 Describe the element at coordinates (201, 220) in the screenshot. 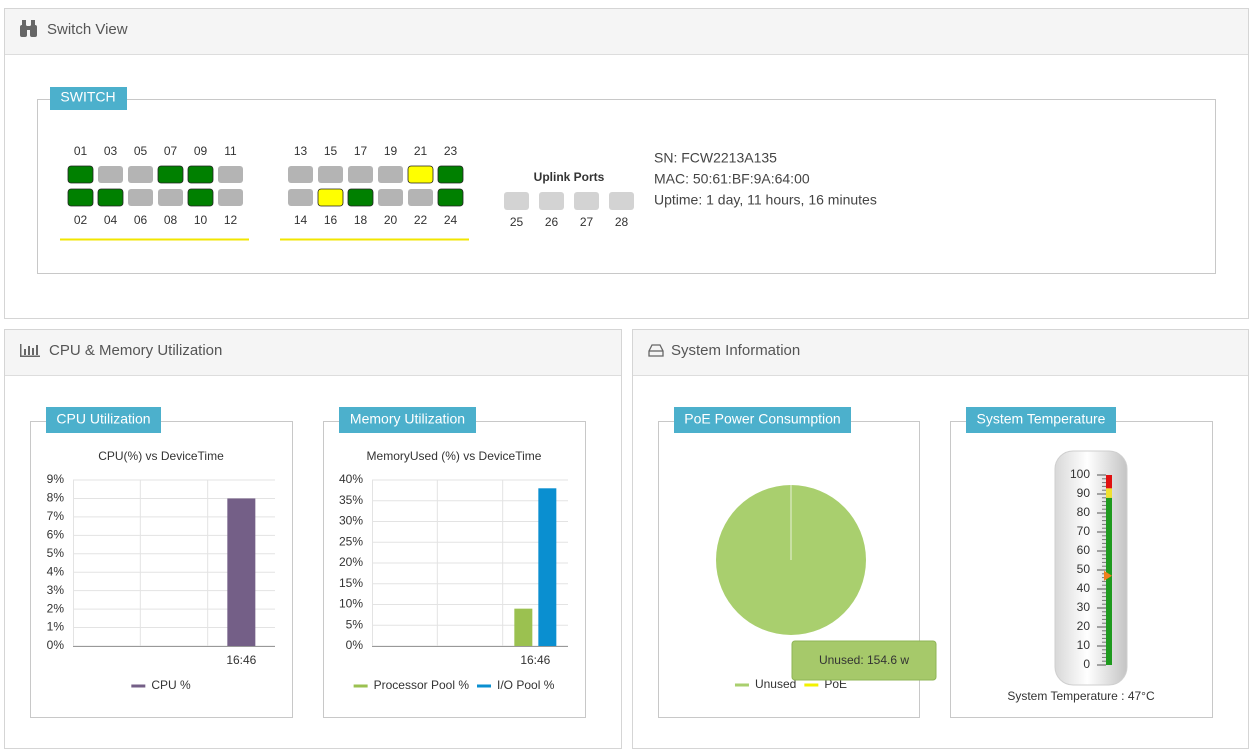

I see `port-label: 10` at that location.